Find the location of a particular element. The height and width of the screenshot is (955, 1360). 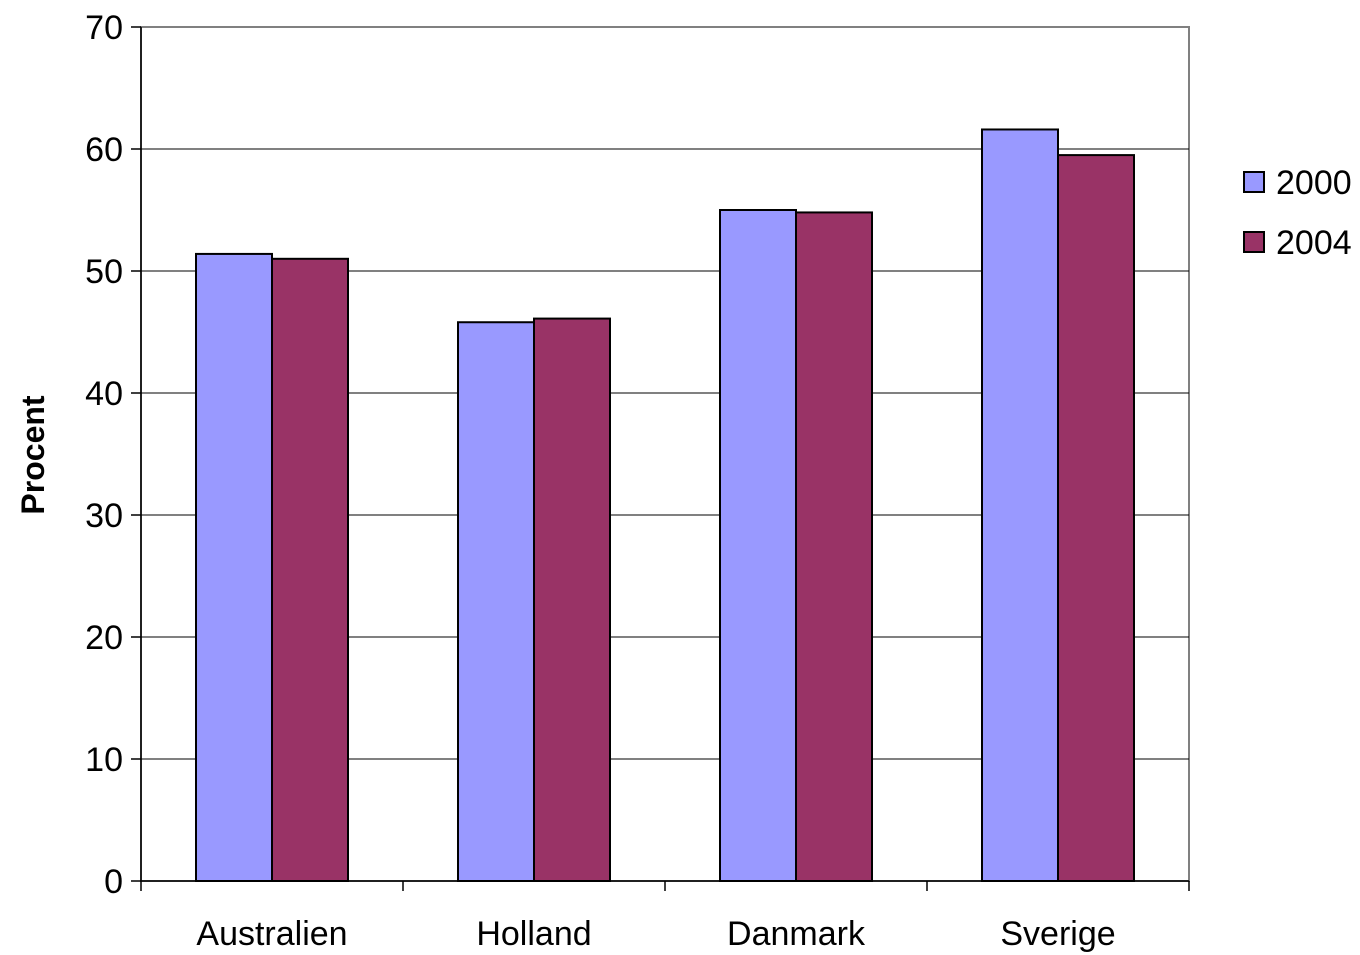

y-tick-label: 50 is located at coordinates (104, 272).